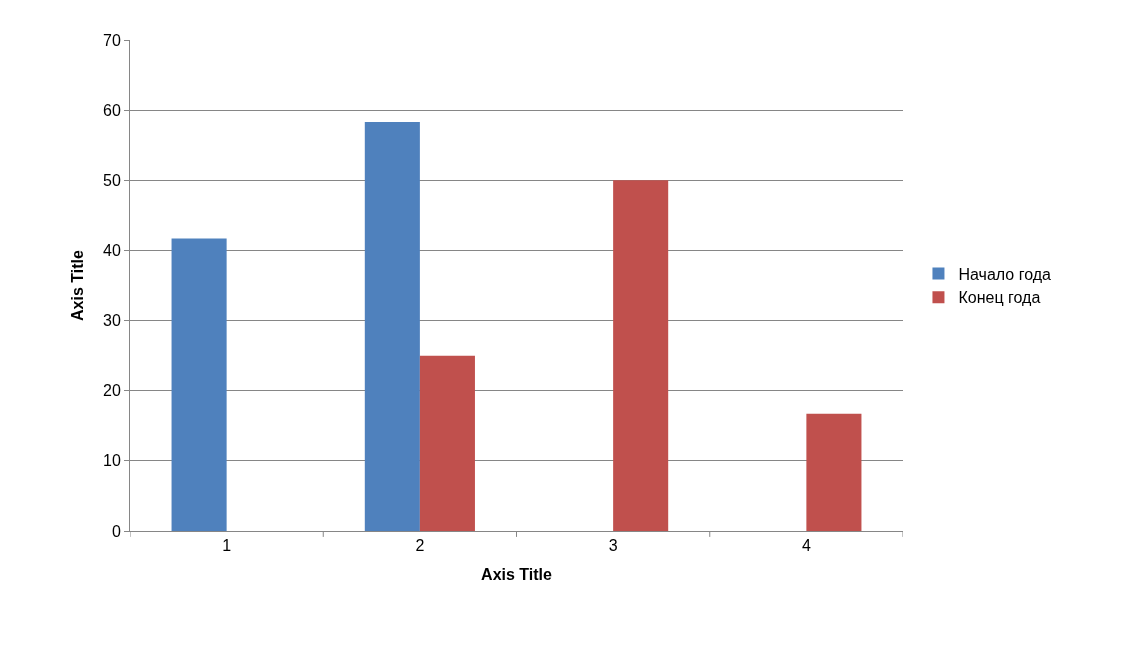 The image size is (1122, 649). I want to click on y-tick-label: 10, so click(112, 461).